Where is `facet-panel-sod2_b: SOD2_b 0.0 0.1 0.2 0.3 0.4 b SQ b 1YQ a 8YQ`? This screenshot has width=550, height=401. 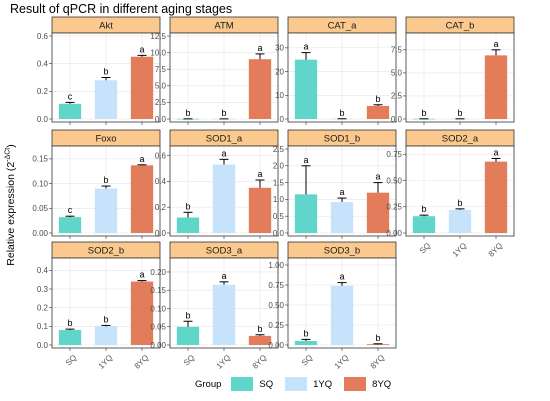
facet-panel-sod2_b: SOD2_b 0.0 0.1 0.2 0.3 0.4 b SQ b 1YQ a 8YQ is located at coordinates (99, 306).